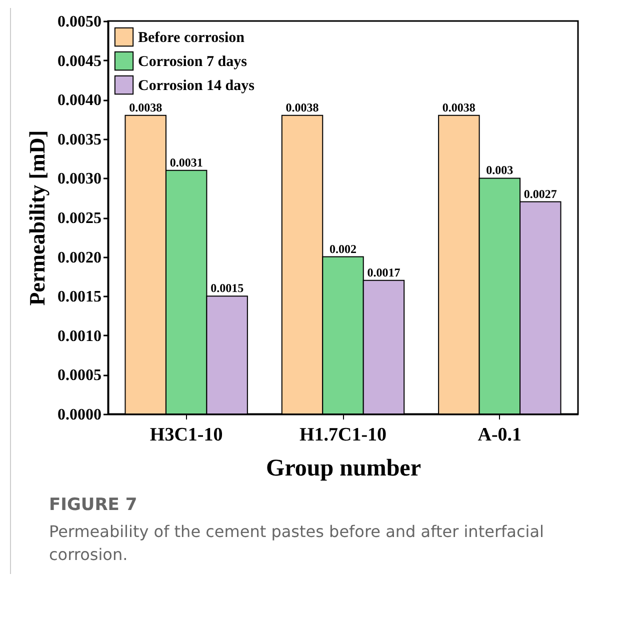  What do you see at coordinates (192, 38) in the screenshot?
I see `legend-label: Before corrosion` at bounding box center [192, 38].